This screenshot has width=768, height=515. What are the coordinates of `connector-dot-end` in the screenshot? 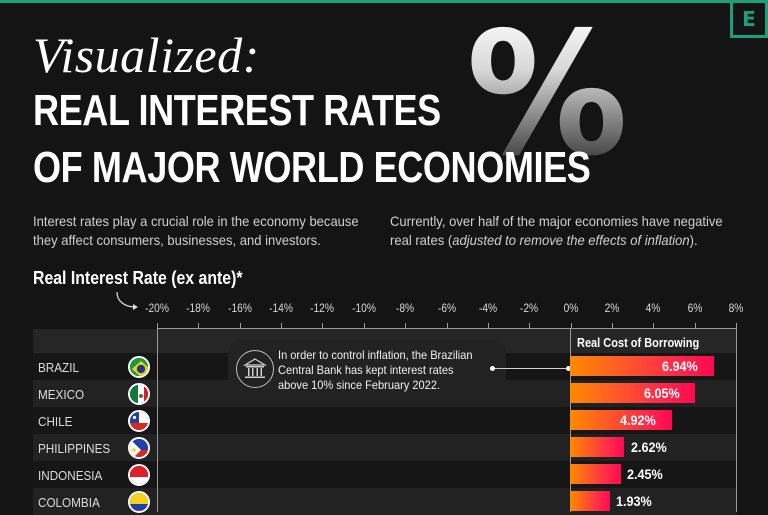 It's located at (568, 368).